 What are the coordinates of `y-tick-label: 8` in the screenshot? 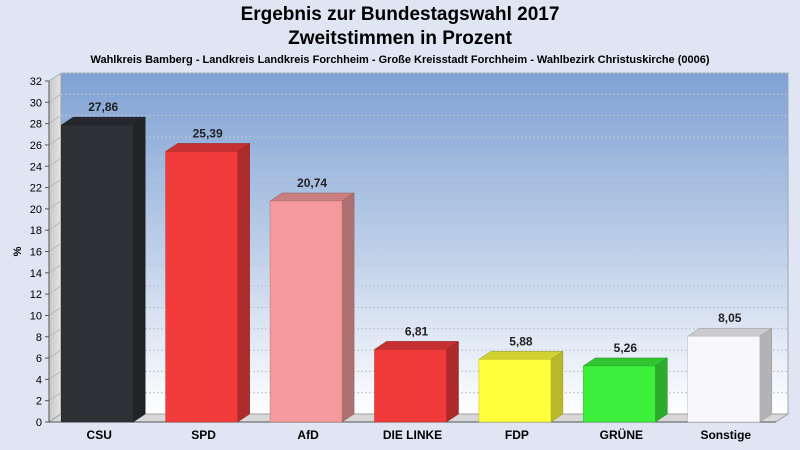 It's located at (39, 338).